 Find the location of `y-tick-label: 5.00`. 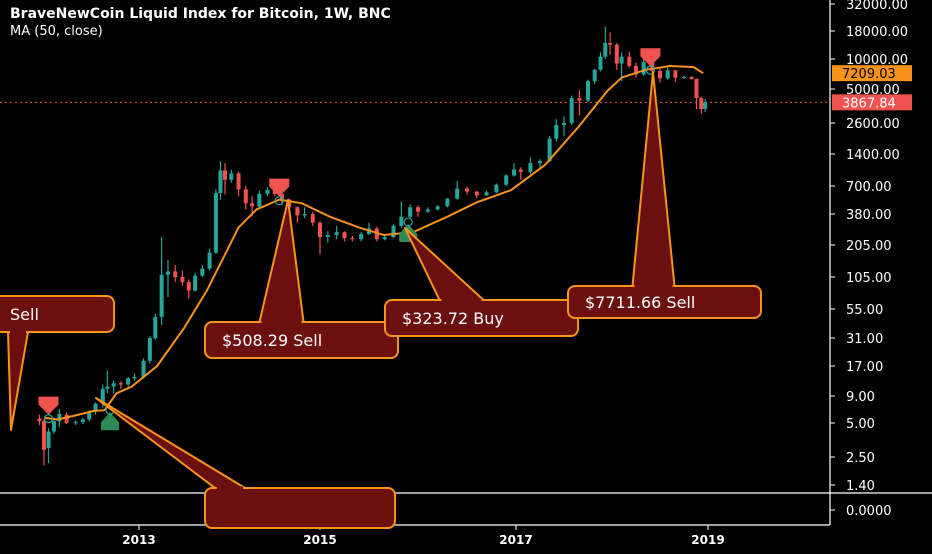

y-tick-label: 5.00 is located at coordinates (860, 424).